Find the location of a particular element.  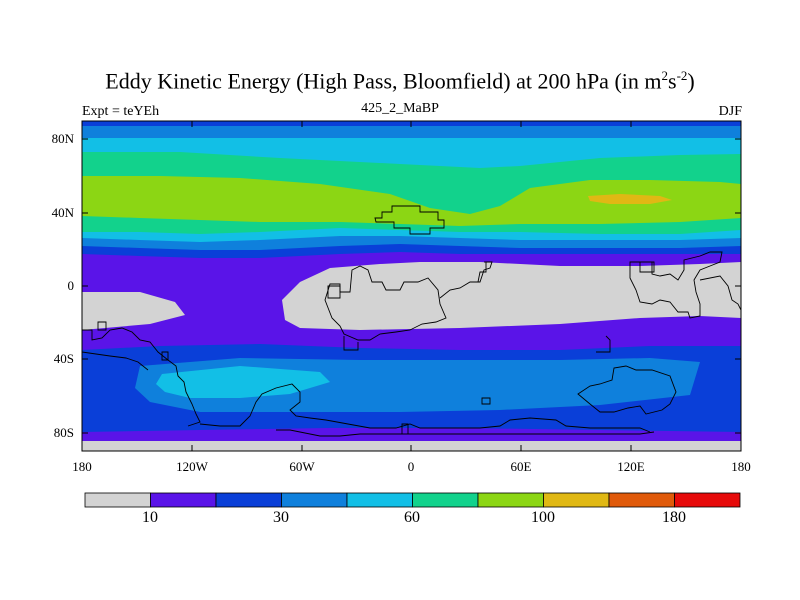

lon-label-120w: 120W is located at coordinates (192, 466).